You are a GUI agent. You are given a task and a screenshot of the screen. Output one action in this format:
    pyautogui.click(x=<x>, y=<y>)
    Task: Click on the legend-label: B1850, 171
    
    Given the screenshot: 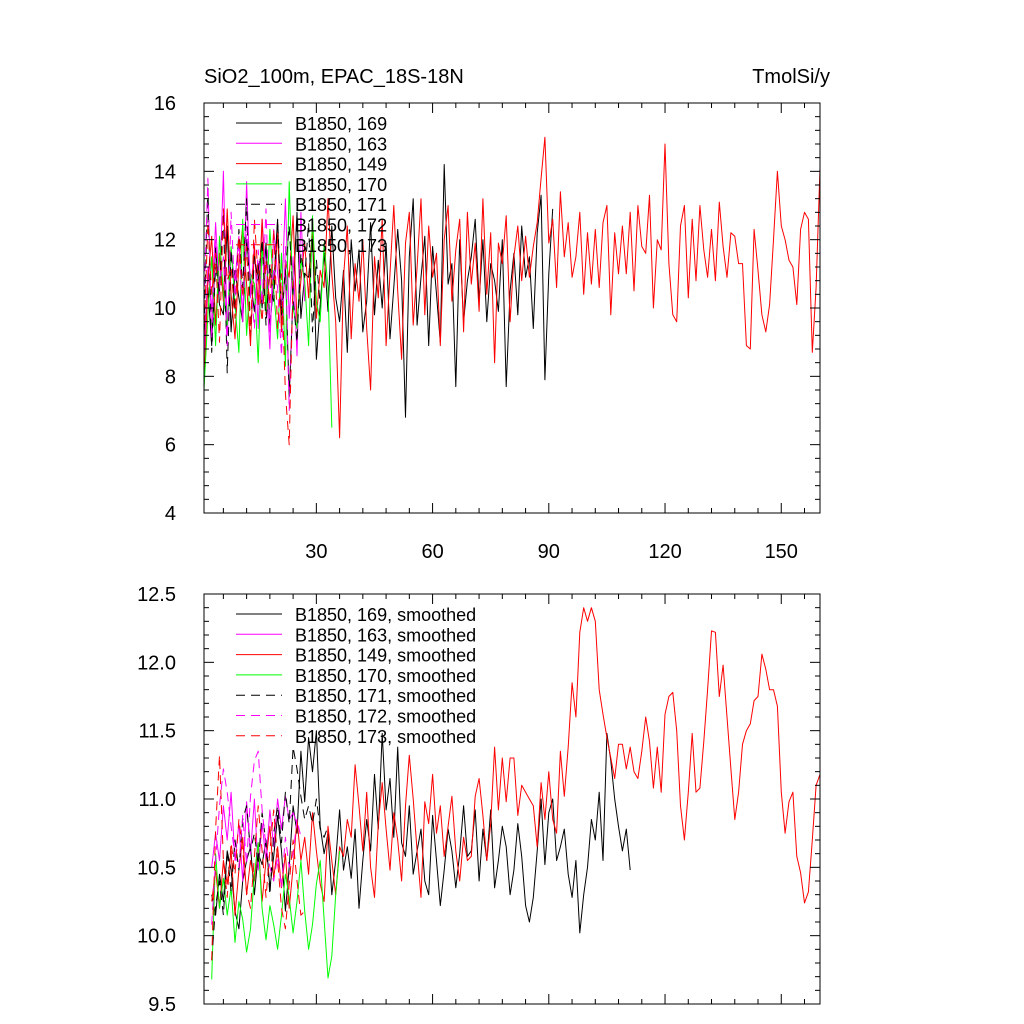 What is the action you would take?
    pyautogui.click(x=341, y=205)
    